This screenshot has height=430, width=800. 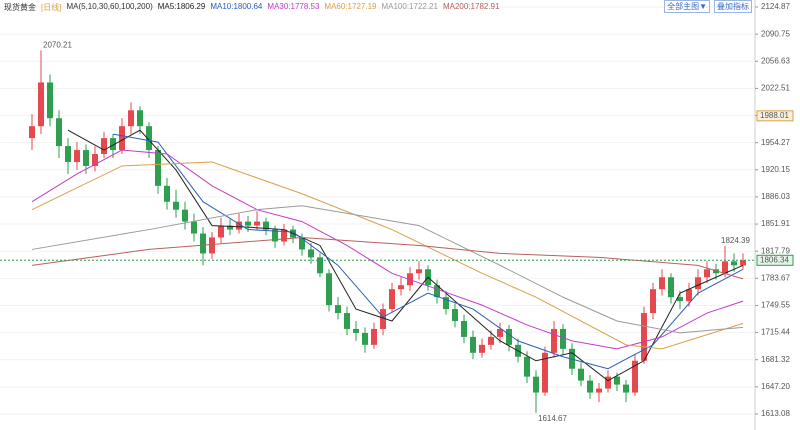 What do you see at coordinates (109, 6) in the screenshot?
I see `indicator: MA(5,10,30,60,100,200)` at bounding box center [109, 6].